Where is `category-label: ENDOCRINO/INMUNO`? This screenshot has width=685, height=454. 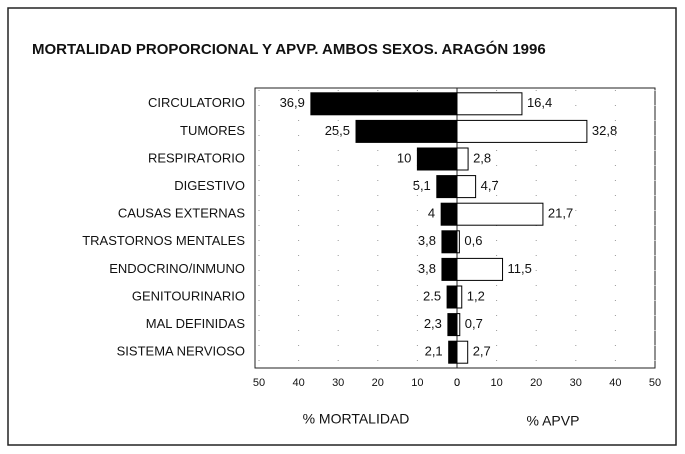
category-label: ENDOCRINO/INMUNO is located at coordinates (177, 268).